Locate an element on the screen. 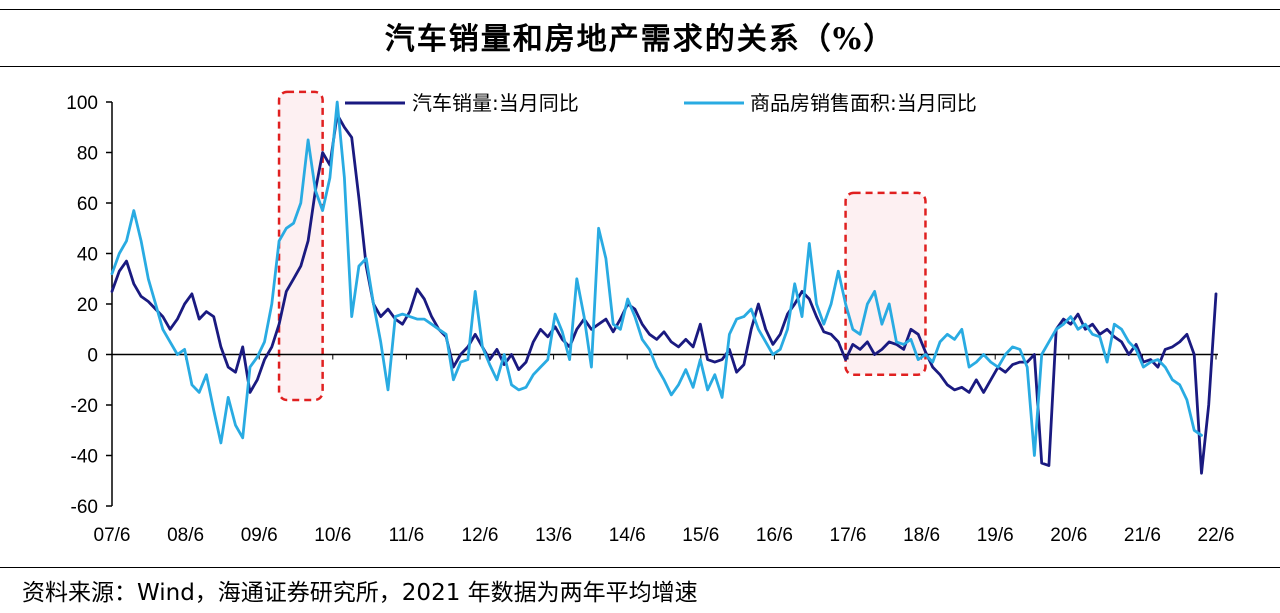 The image size is (1280, 613). y-tick-label: 60 is located at coordinates (87, 204).